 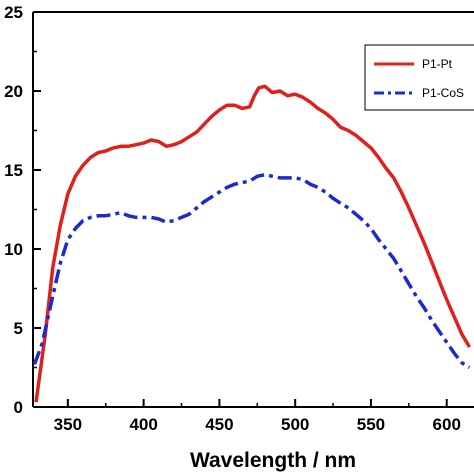 I want to click on x-tick-label: 400, so click(x=143, y=424).